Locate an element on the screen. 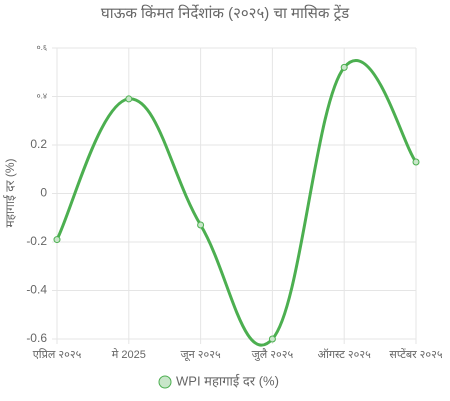  y-tick-label: -0.2 is located at coordinates (36, 241).